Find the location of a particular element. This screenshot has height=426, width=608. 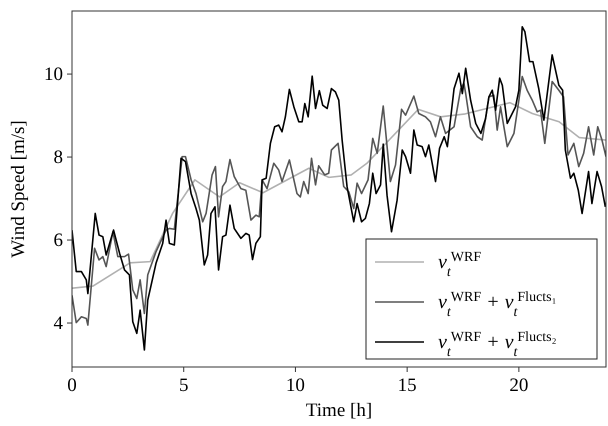

y-tick-label: 10 is located at coordinates (53, 75).